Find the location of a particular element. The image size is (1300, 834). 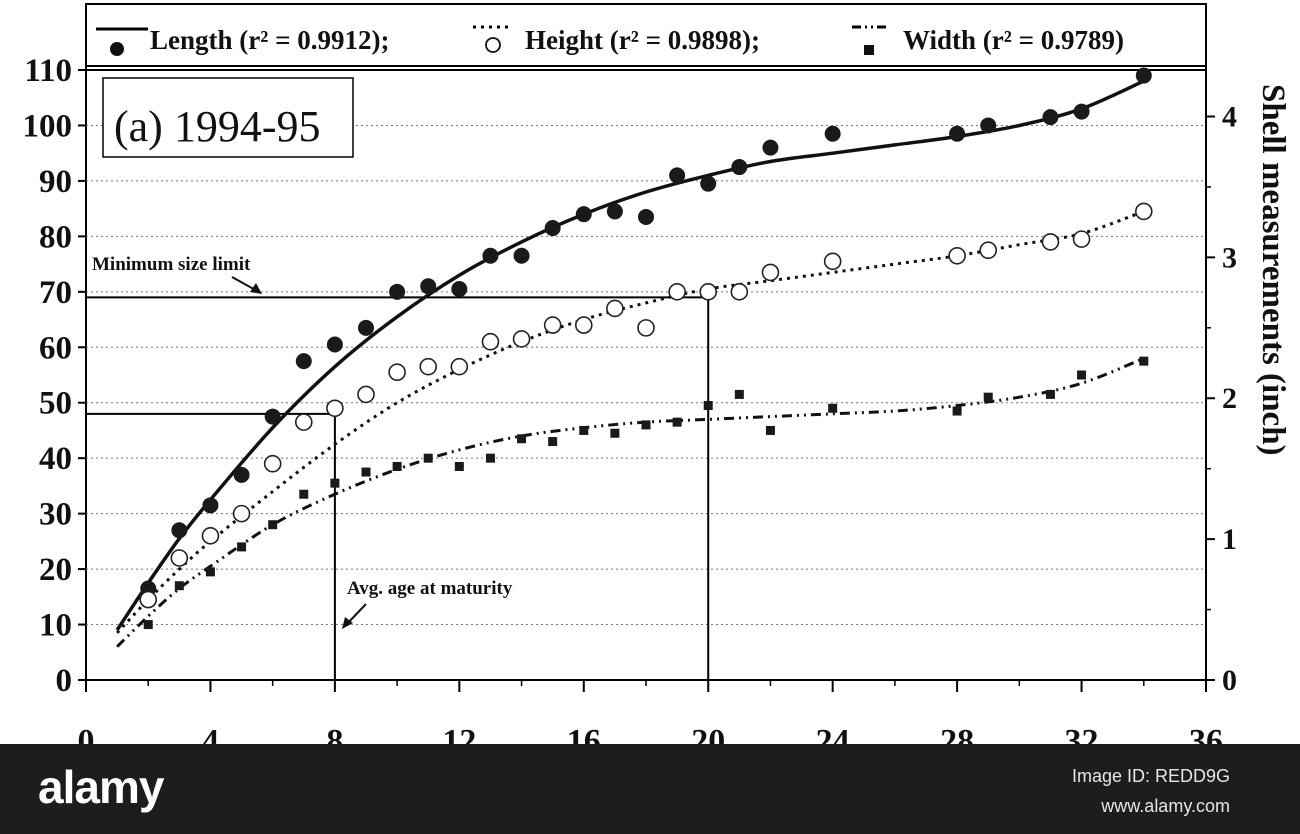

watermark-bar: alamy Image ID: REDD9G www.alamy.com is located at coordinates (650, 789).